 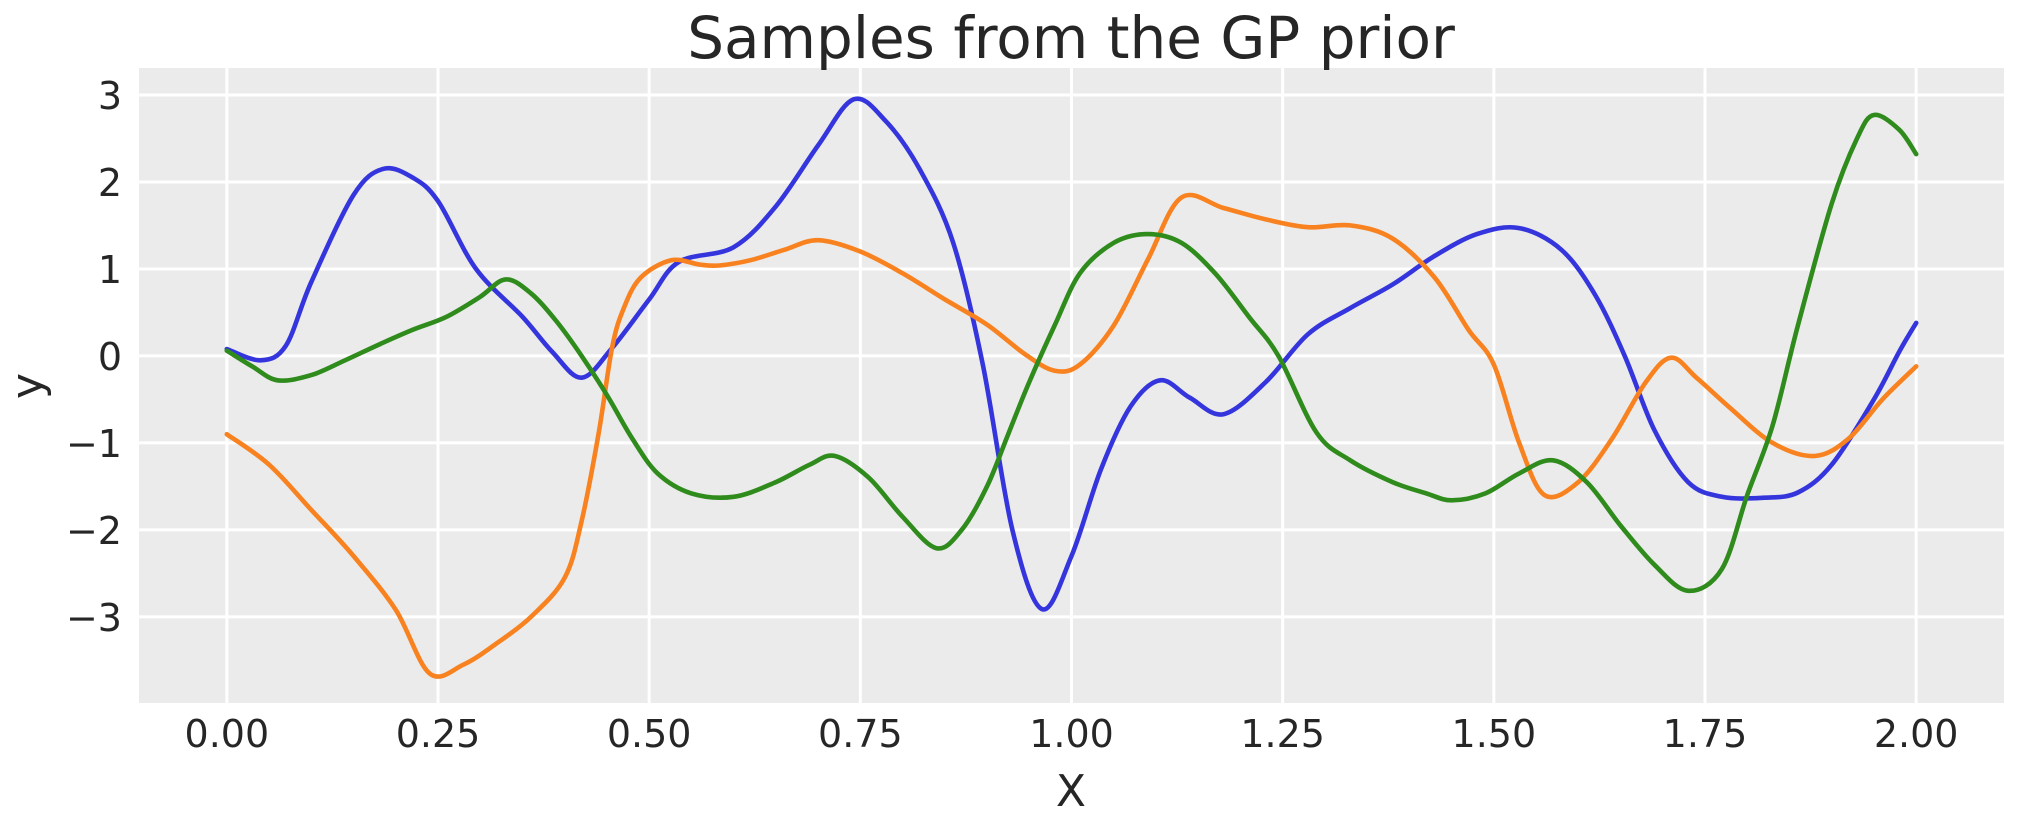 I want to click on x-tick-label: 1.00, so click(x=1071, y=734).